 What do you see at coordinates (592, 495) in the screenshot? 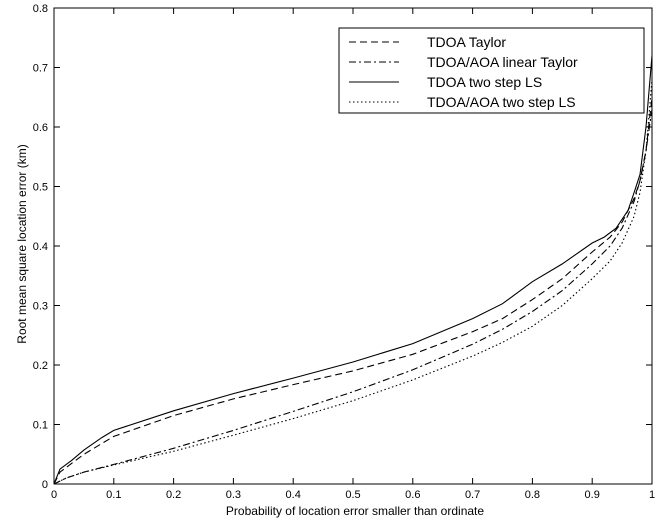
I see `x-tick-label: 0.9` at bounding box center [592, 495].